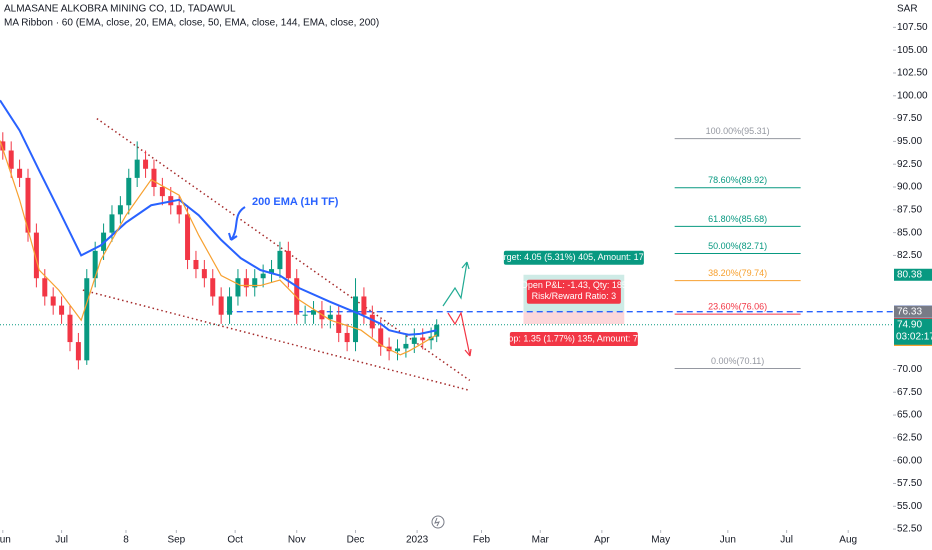 The height and width of the screenshot is (550, 932). I want to click on chart-title: ALMASANE ALKOBRA MINING CO, 1D, TADAWUL, so click(120, 9).